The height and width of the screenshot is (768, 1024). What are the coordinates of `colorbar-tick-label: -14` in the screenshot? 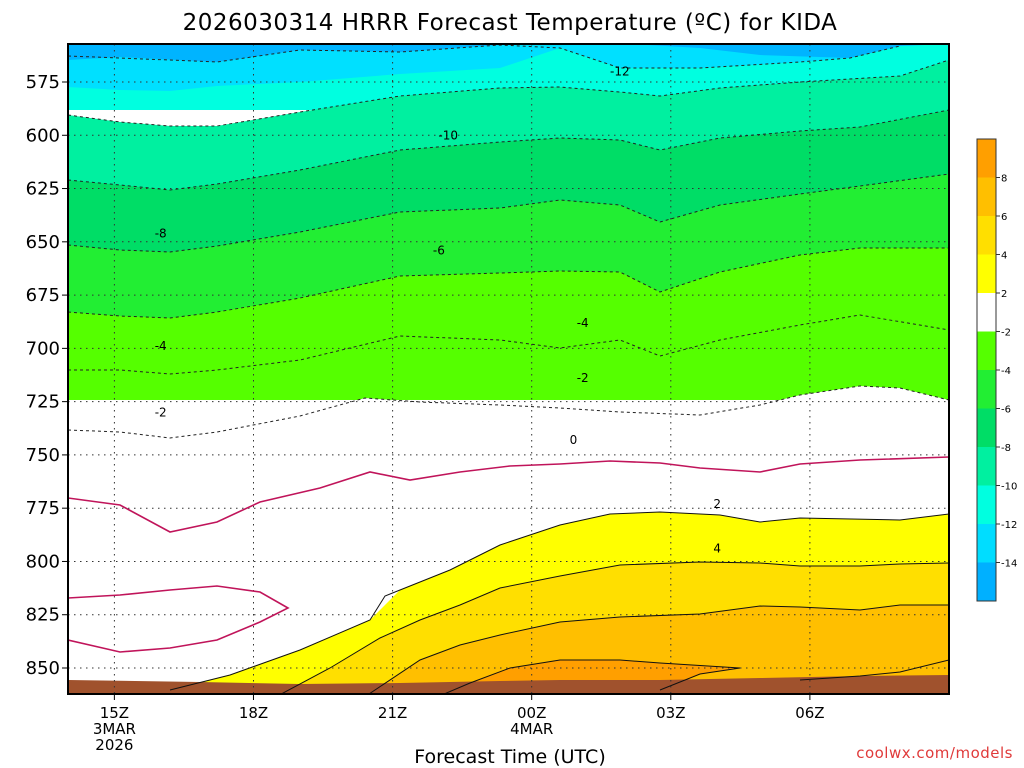 It's located at (1009, 564).